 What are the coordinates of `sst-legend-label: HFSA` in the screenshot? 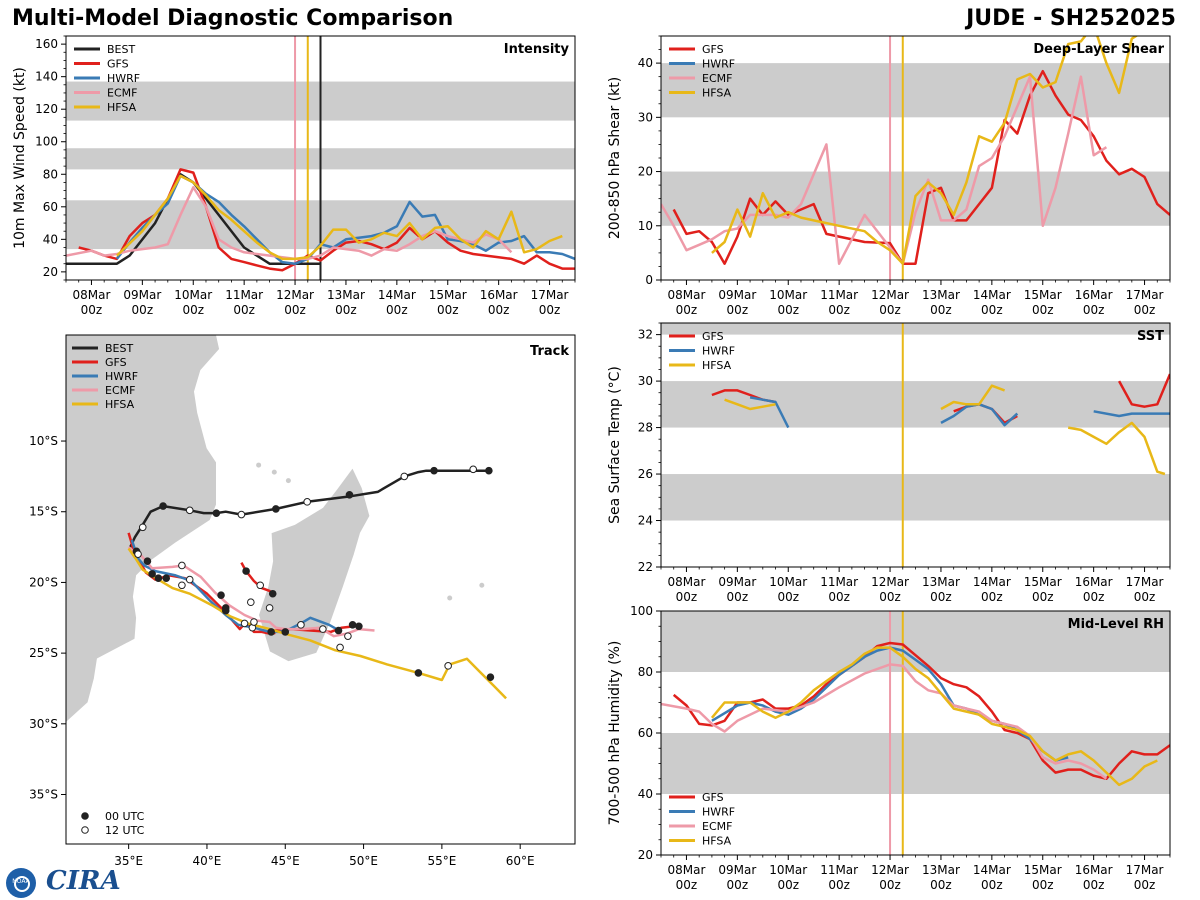 It's located at (717, 365).